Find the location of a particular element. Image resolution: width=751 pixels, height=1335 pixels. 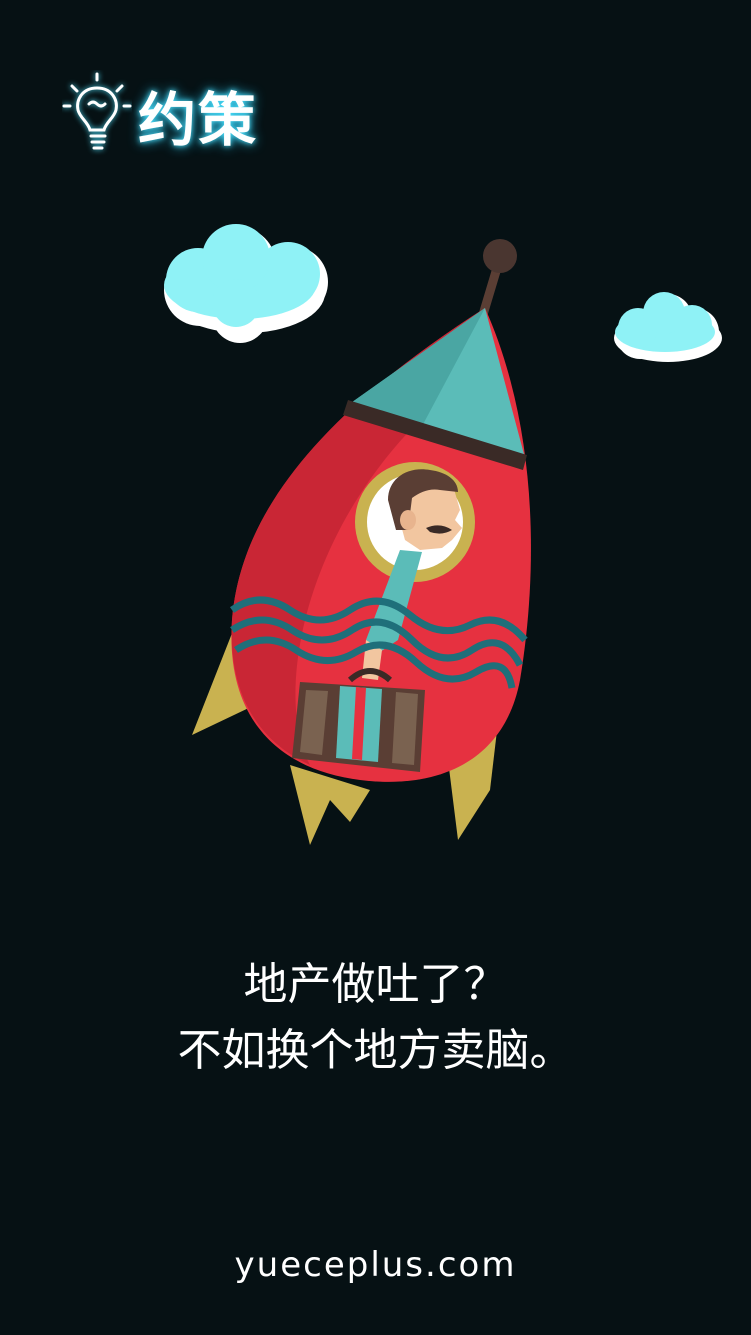

cloud-right is located at coordinates (668, 327).